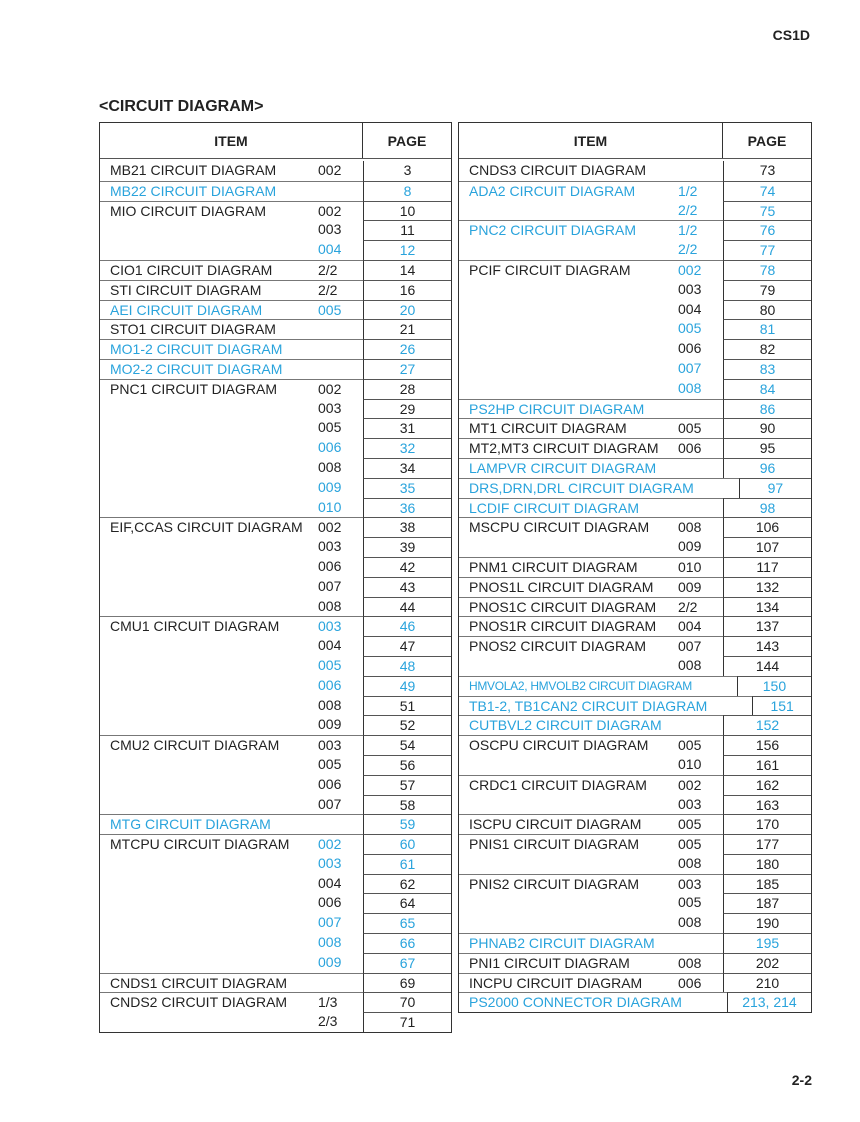 This screenshot has height=1122, width=860. I want to click on table-row: 003 39, so click(275, 547).